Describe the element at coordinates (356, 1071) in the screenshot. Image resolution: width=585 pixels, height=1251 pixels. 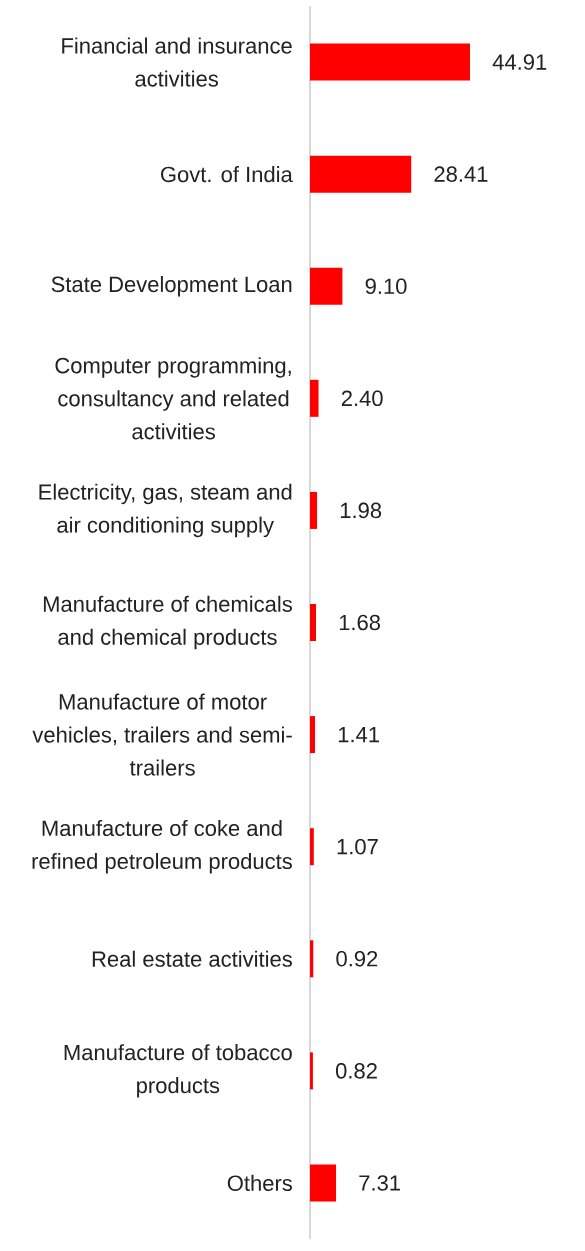
I see `data-label: 0.82` at that location.